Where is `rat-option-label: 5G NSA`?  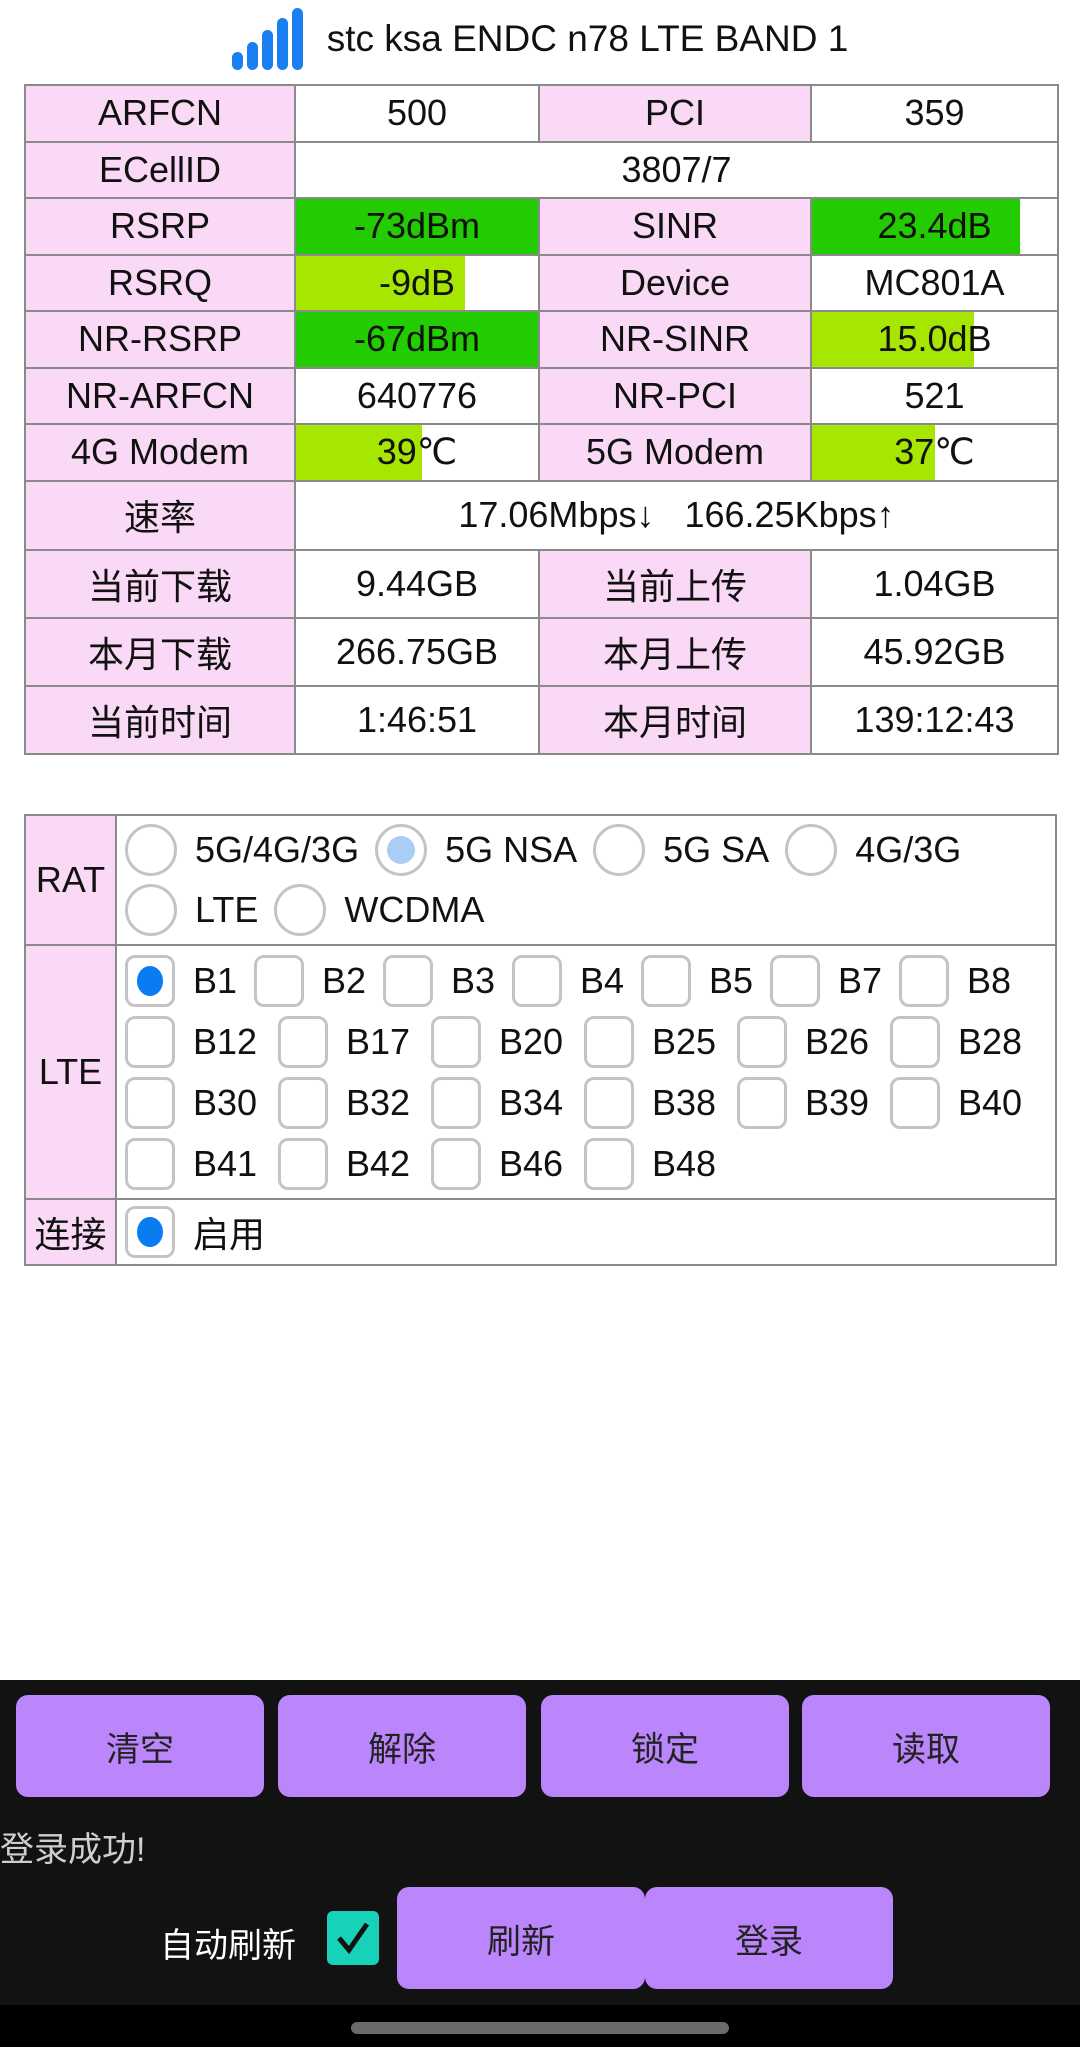 rat-option-label: 5G NSA is located at coordinates (511, 849).